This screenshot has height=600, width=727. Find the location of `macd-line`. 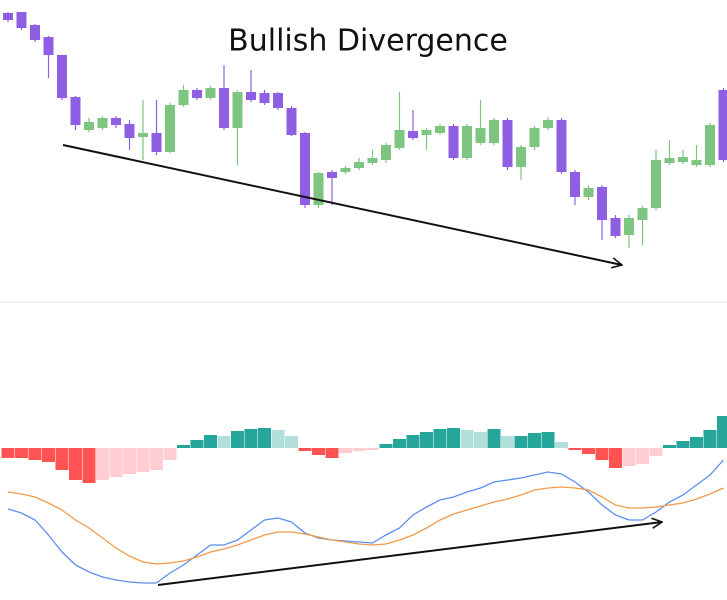

macd-line is located at coordinates (365, 525).